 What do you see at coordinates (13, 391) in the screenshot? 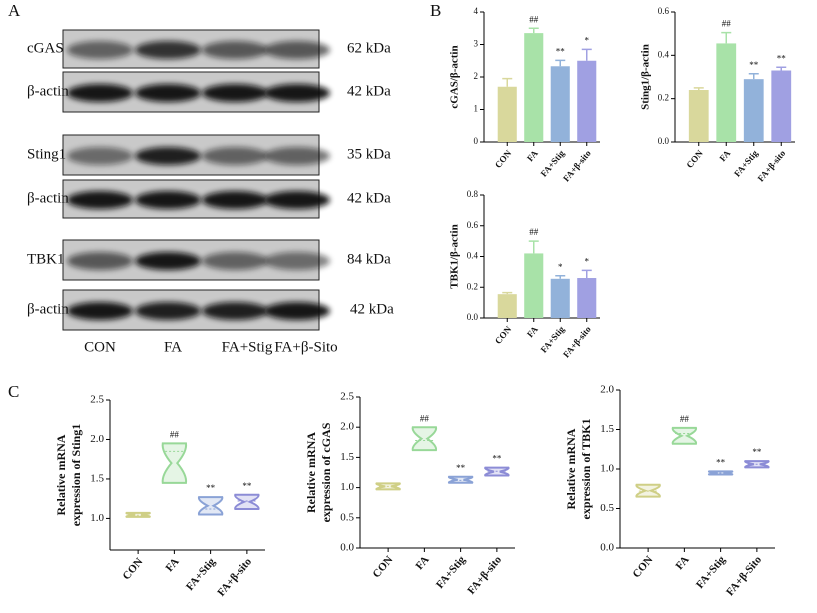
I see `panel-label: C` at bounding box center [13, 391].